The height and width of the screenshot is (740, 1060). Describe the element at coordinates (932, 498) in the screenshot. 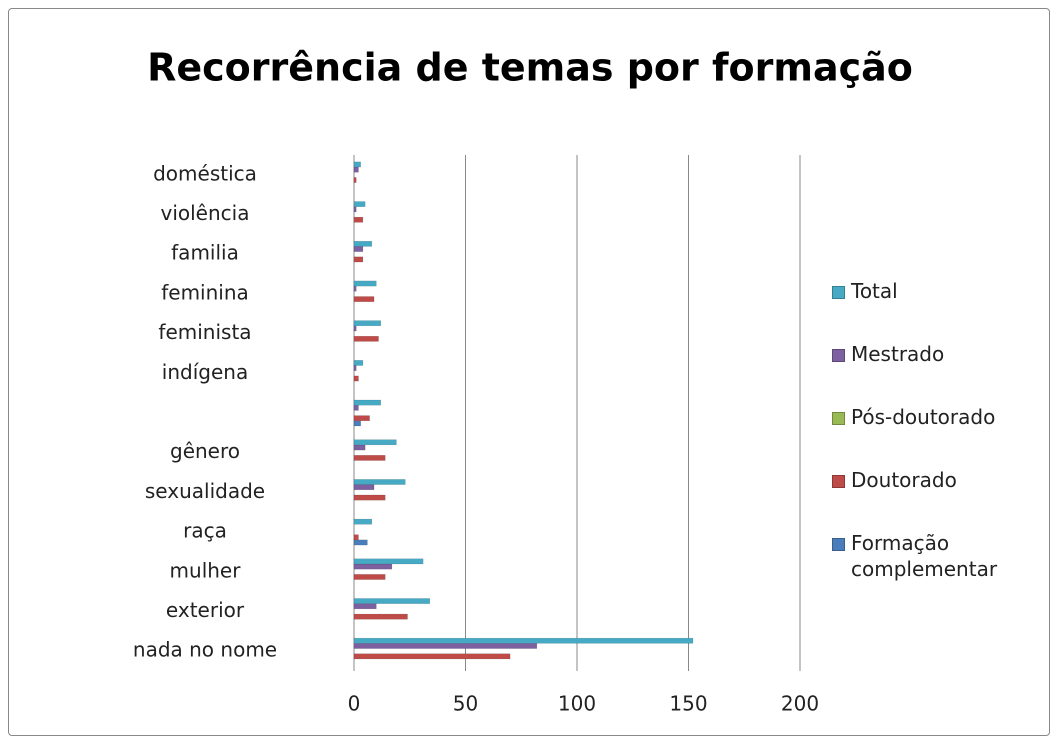

I see `legend-item: Doutorado` at that location.